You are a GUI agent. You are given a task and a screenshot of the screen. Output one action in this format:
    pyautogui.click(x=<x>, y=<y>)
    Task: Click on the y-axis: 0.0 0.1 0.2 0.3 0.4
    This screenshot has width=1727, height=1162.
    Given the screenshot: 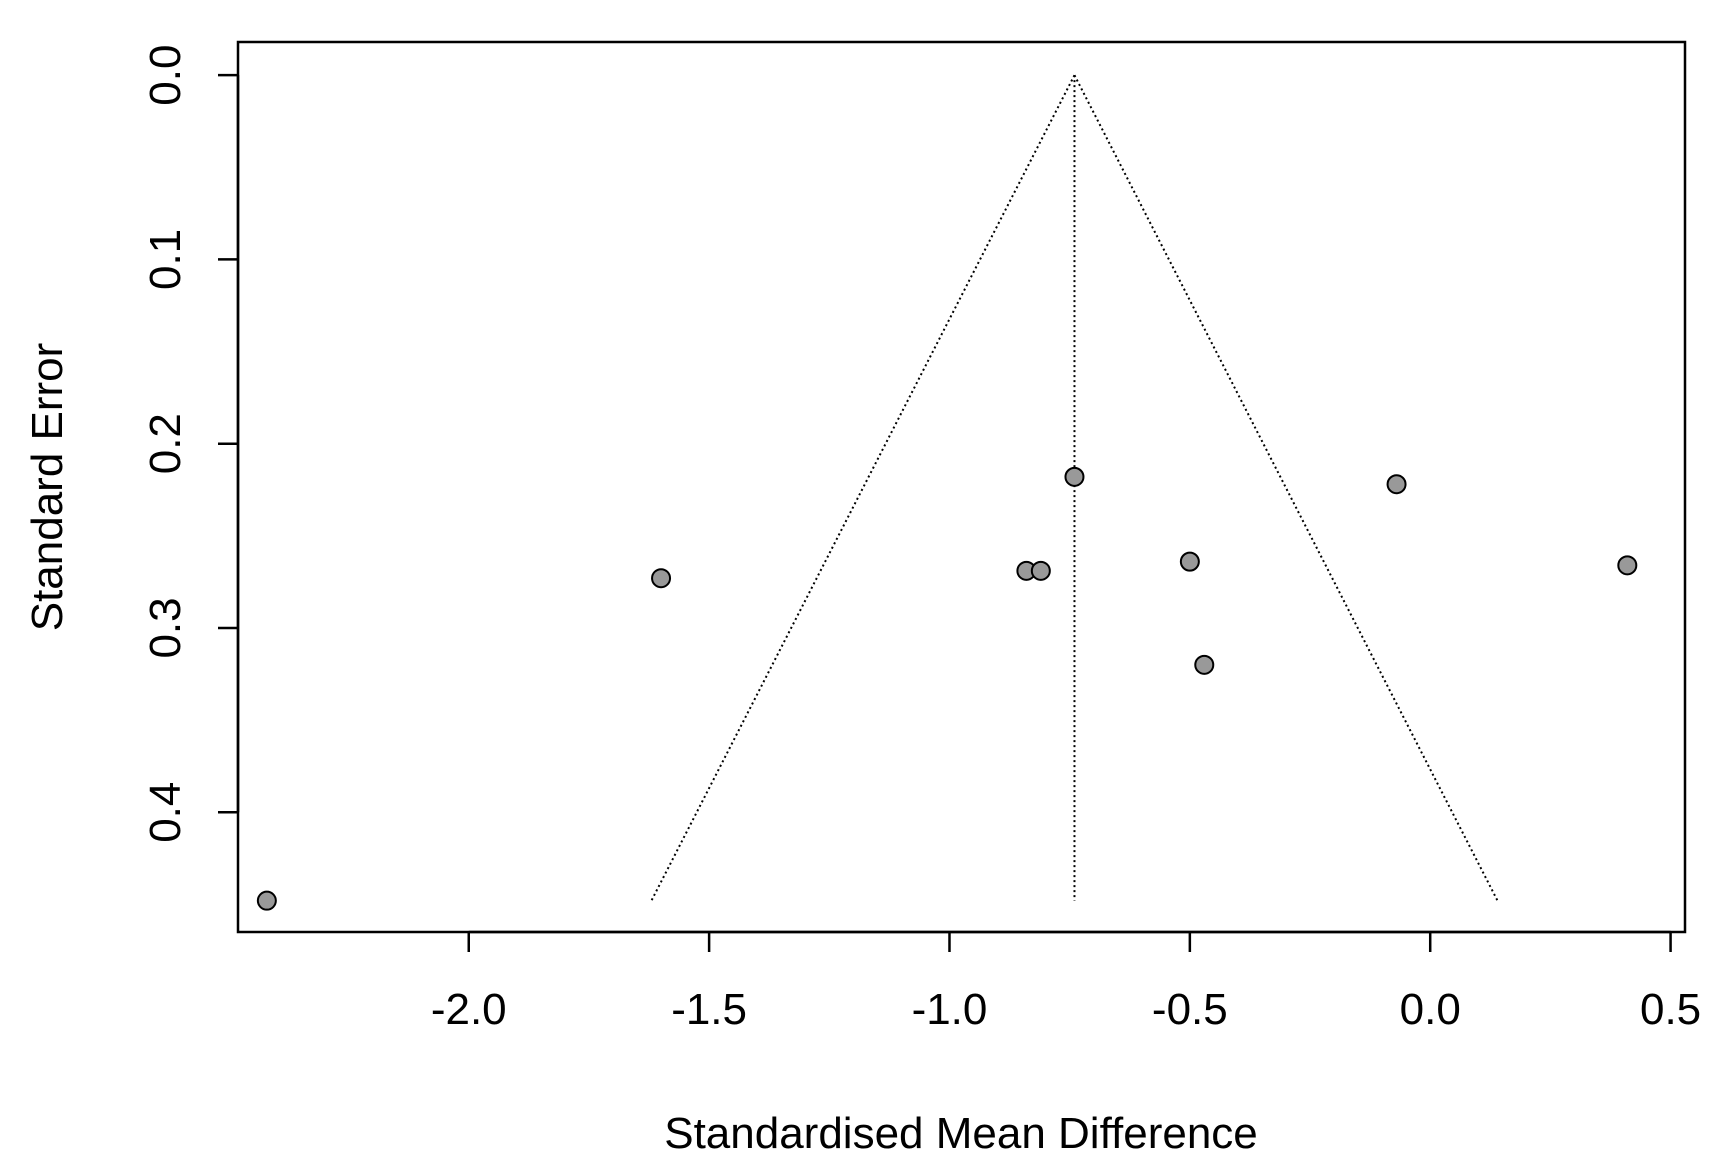 What is the action you would take?
    pyautogui.click(x=190, y=444)
    